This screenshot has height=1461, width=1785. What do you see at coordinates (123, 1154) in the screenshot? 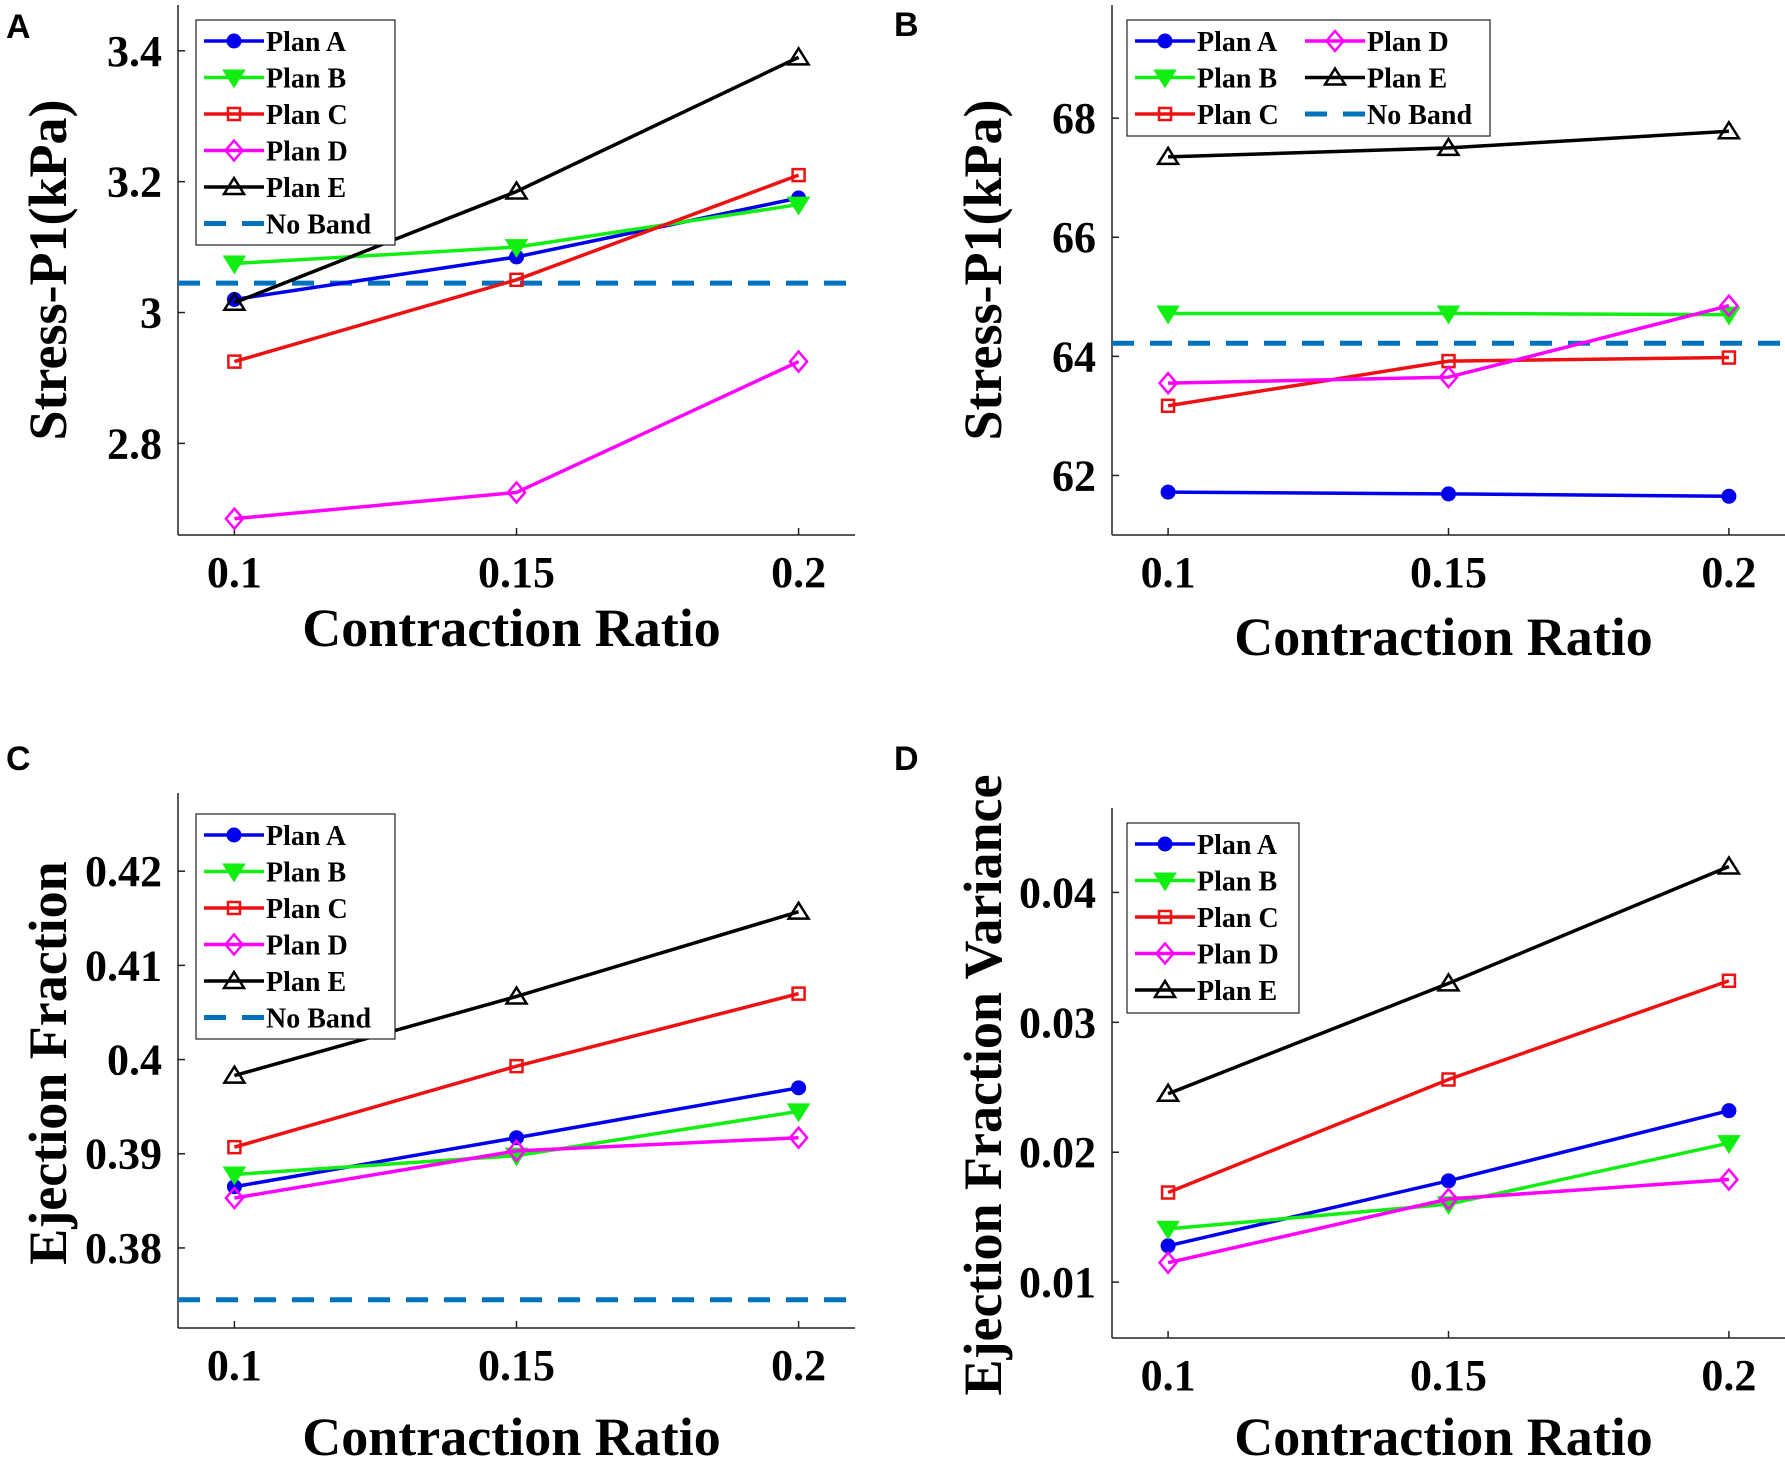
I see `y-tick-label: 0.39` at bounding box center [123, 1154].